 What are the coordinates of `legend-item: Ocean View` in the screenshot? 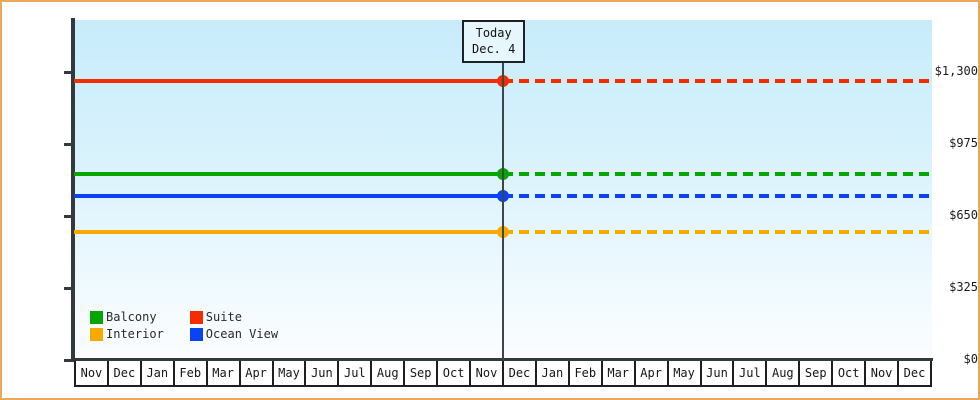 It's located at (234, 334).